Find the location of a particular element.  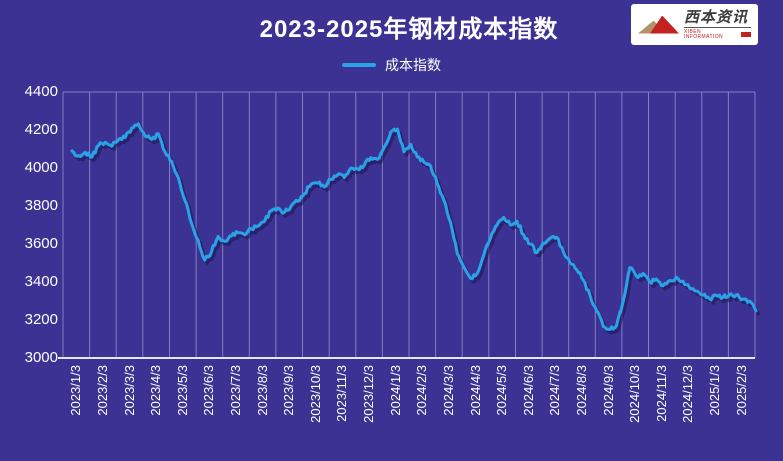

x-tick-label: 2023/3/3 is located at coordinates (129, 390).